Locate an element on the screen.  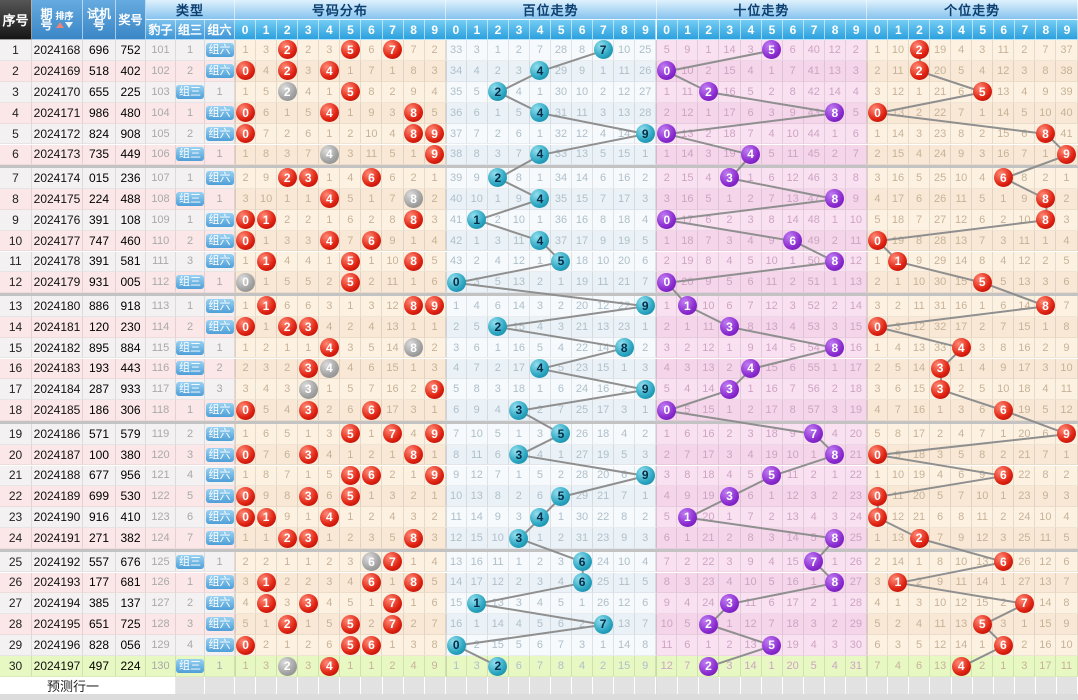
hundreds-miss-count: 12 is located at coordinates (456, 539).